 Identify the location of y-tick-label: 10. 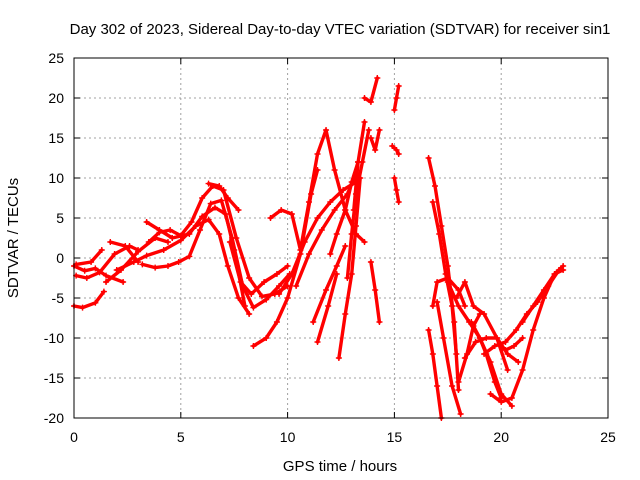
(56, 178).